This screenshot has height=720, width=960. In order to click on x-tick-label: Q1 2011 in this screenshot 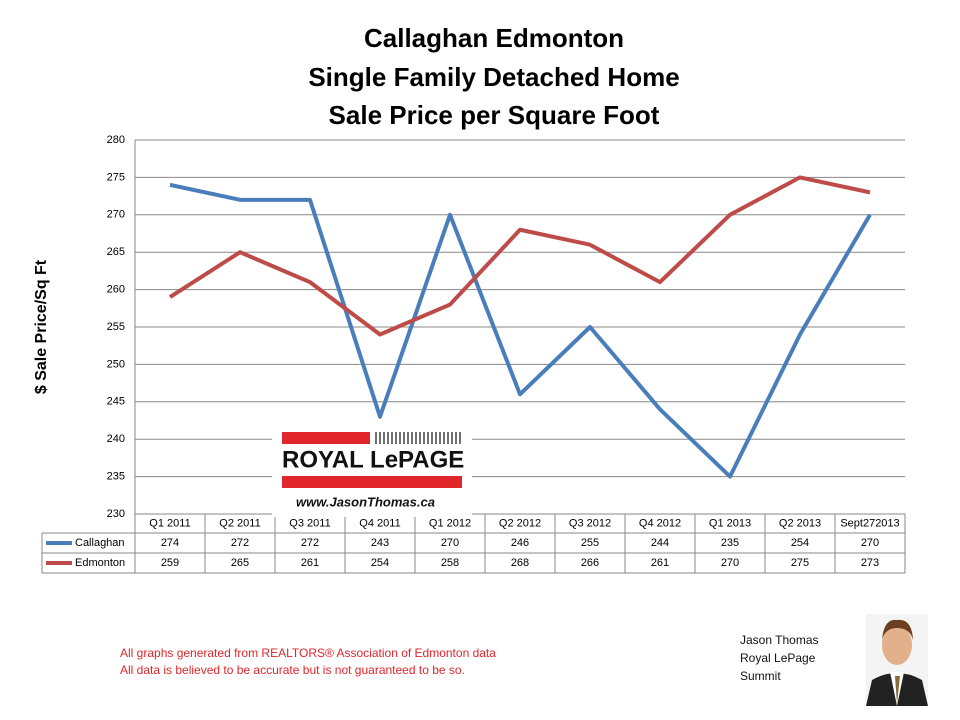, I will do `click(169, 523)`.